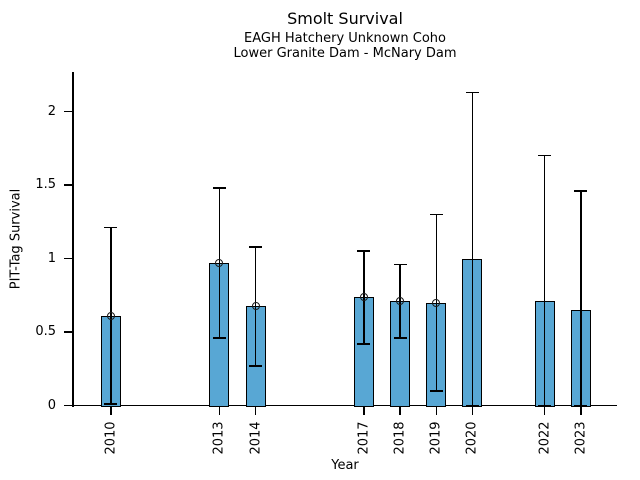 The image size is (640, 480). Describe the element at coordinates (51, 111) in the screenshot. I see `y-tick-label: 2` at that location.